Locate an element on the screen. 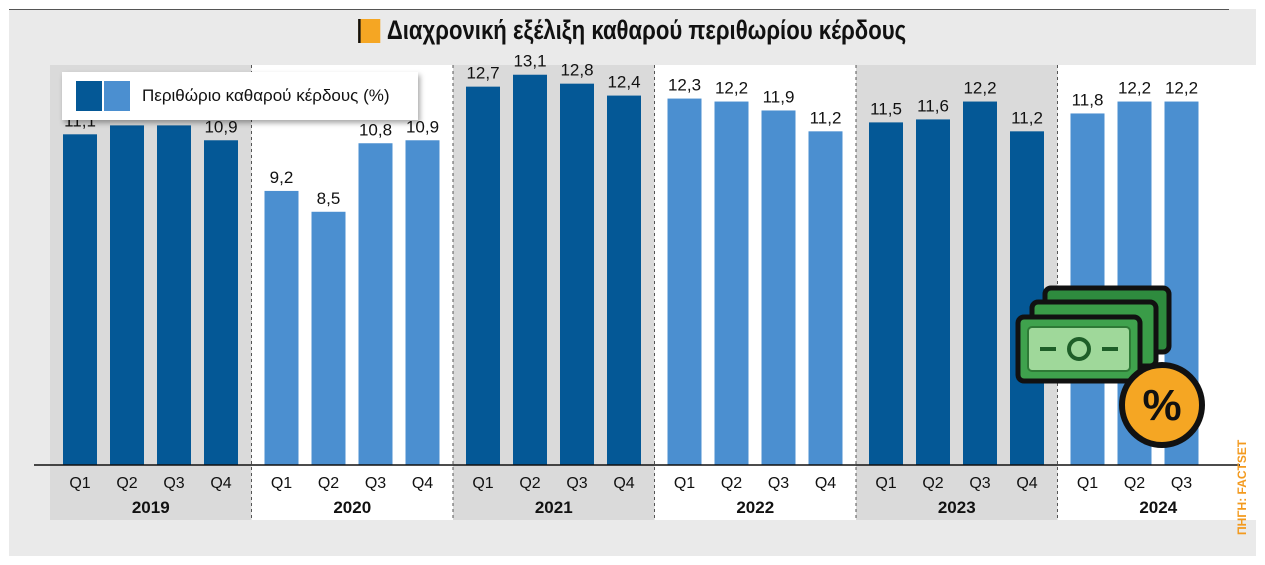 This screenshot has height=565, width=1265. tick-label-2022-Q1: Q1 is located at coordinates (684, 483).